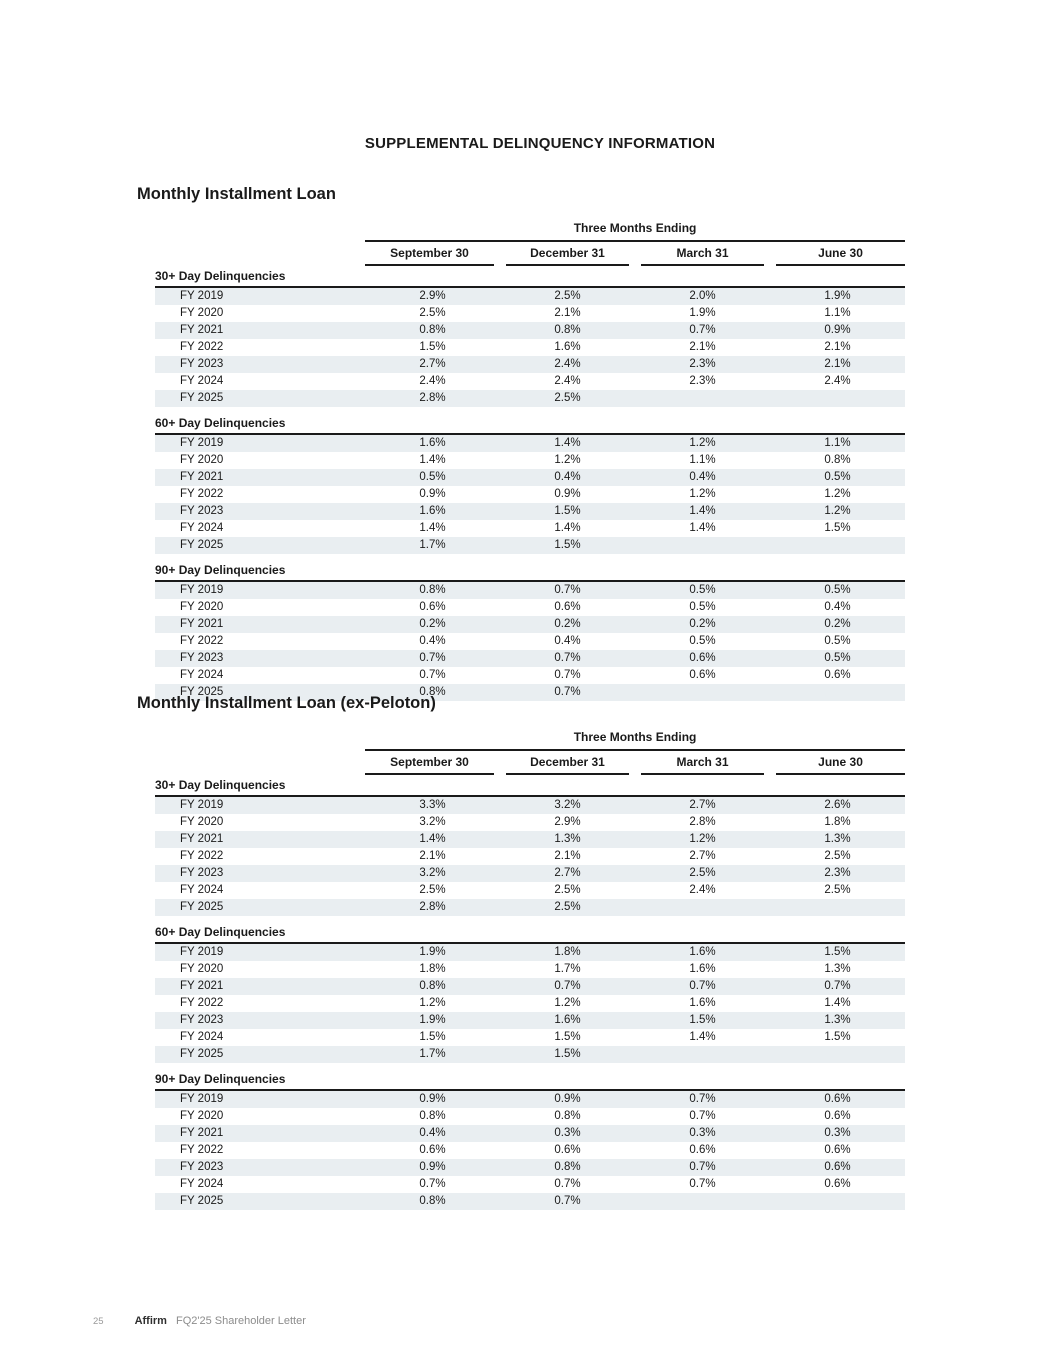 The height and width of the screenshot is (1365, 1055). I want to click on table-row: FY 2023 1.9% 1.6% 1.5% 1.3%, so click(530, 1020).